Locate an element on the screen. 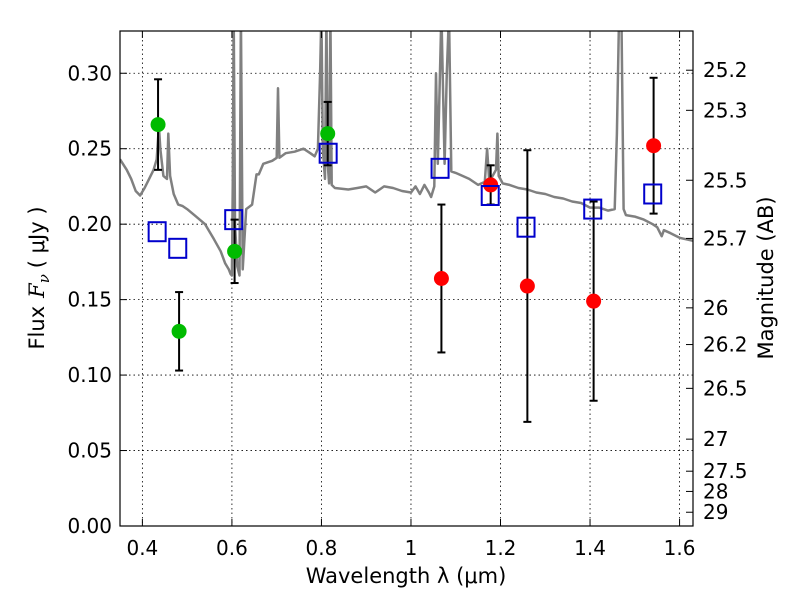 The width and height of the screenshot is (800, 600). x-axis-label: Wavelength λ (μm) is located at coordinates (406, 576).